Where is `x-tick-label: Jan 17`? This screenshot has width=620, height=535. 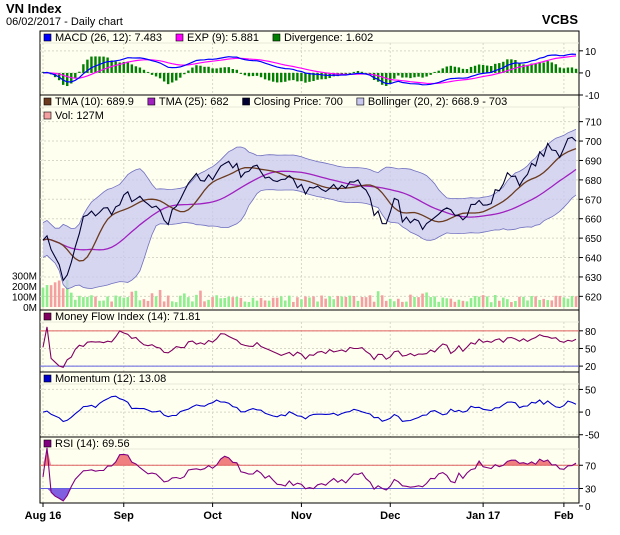 x-tick-label: Jan 17 is located at coordinates (483, 516).